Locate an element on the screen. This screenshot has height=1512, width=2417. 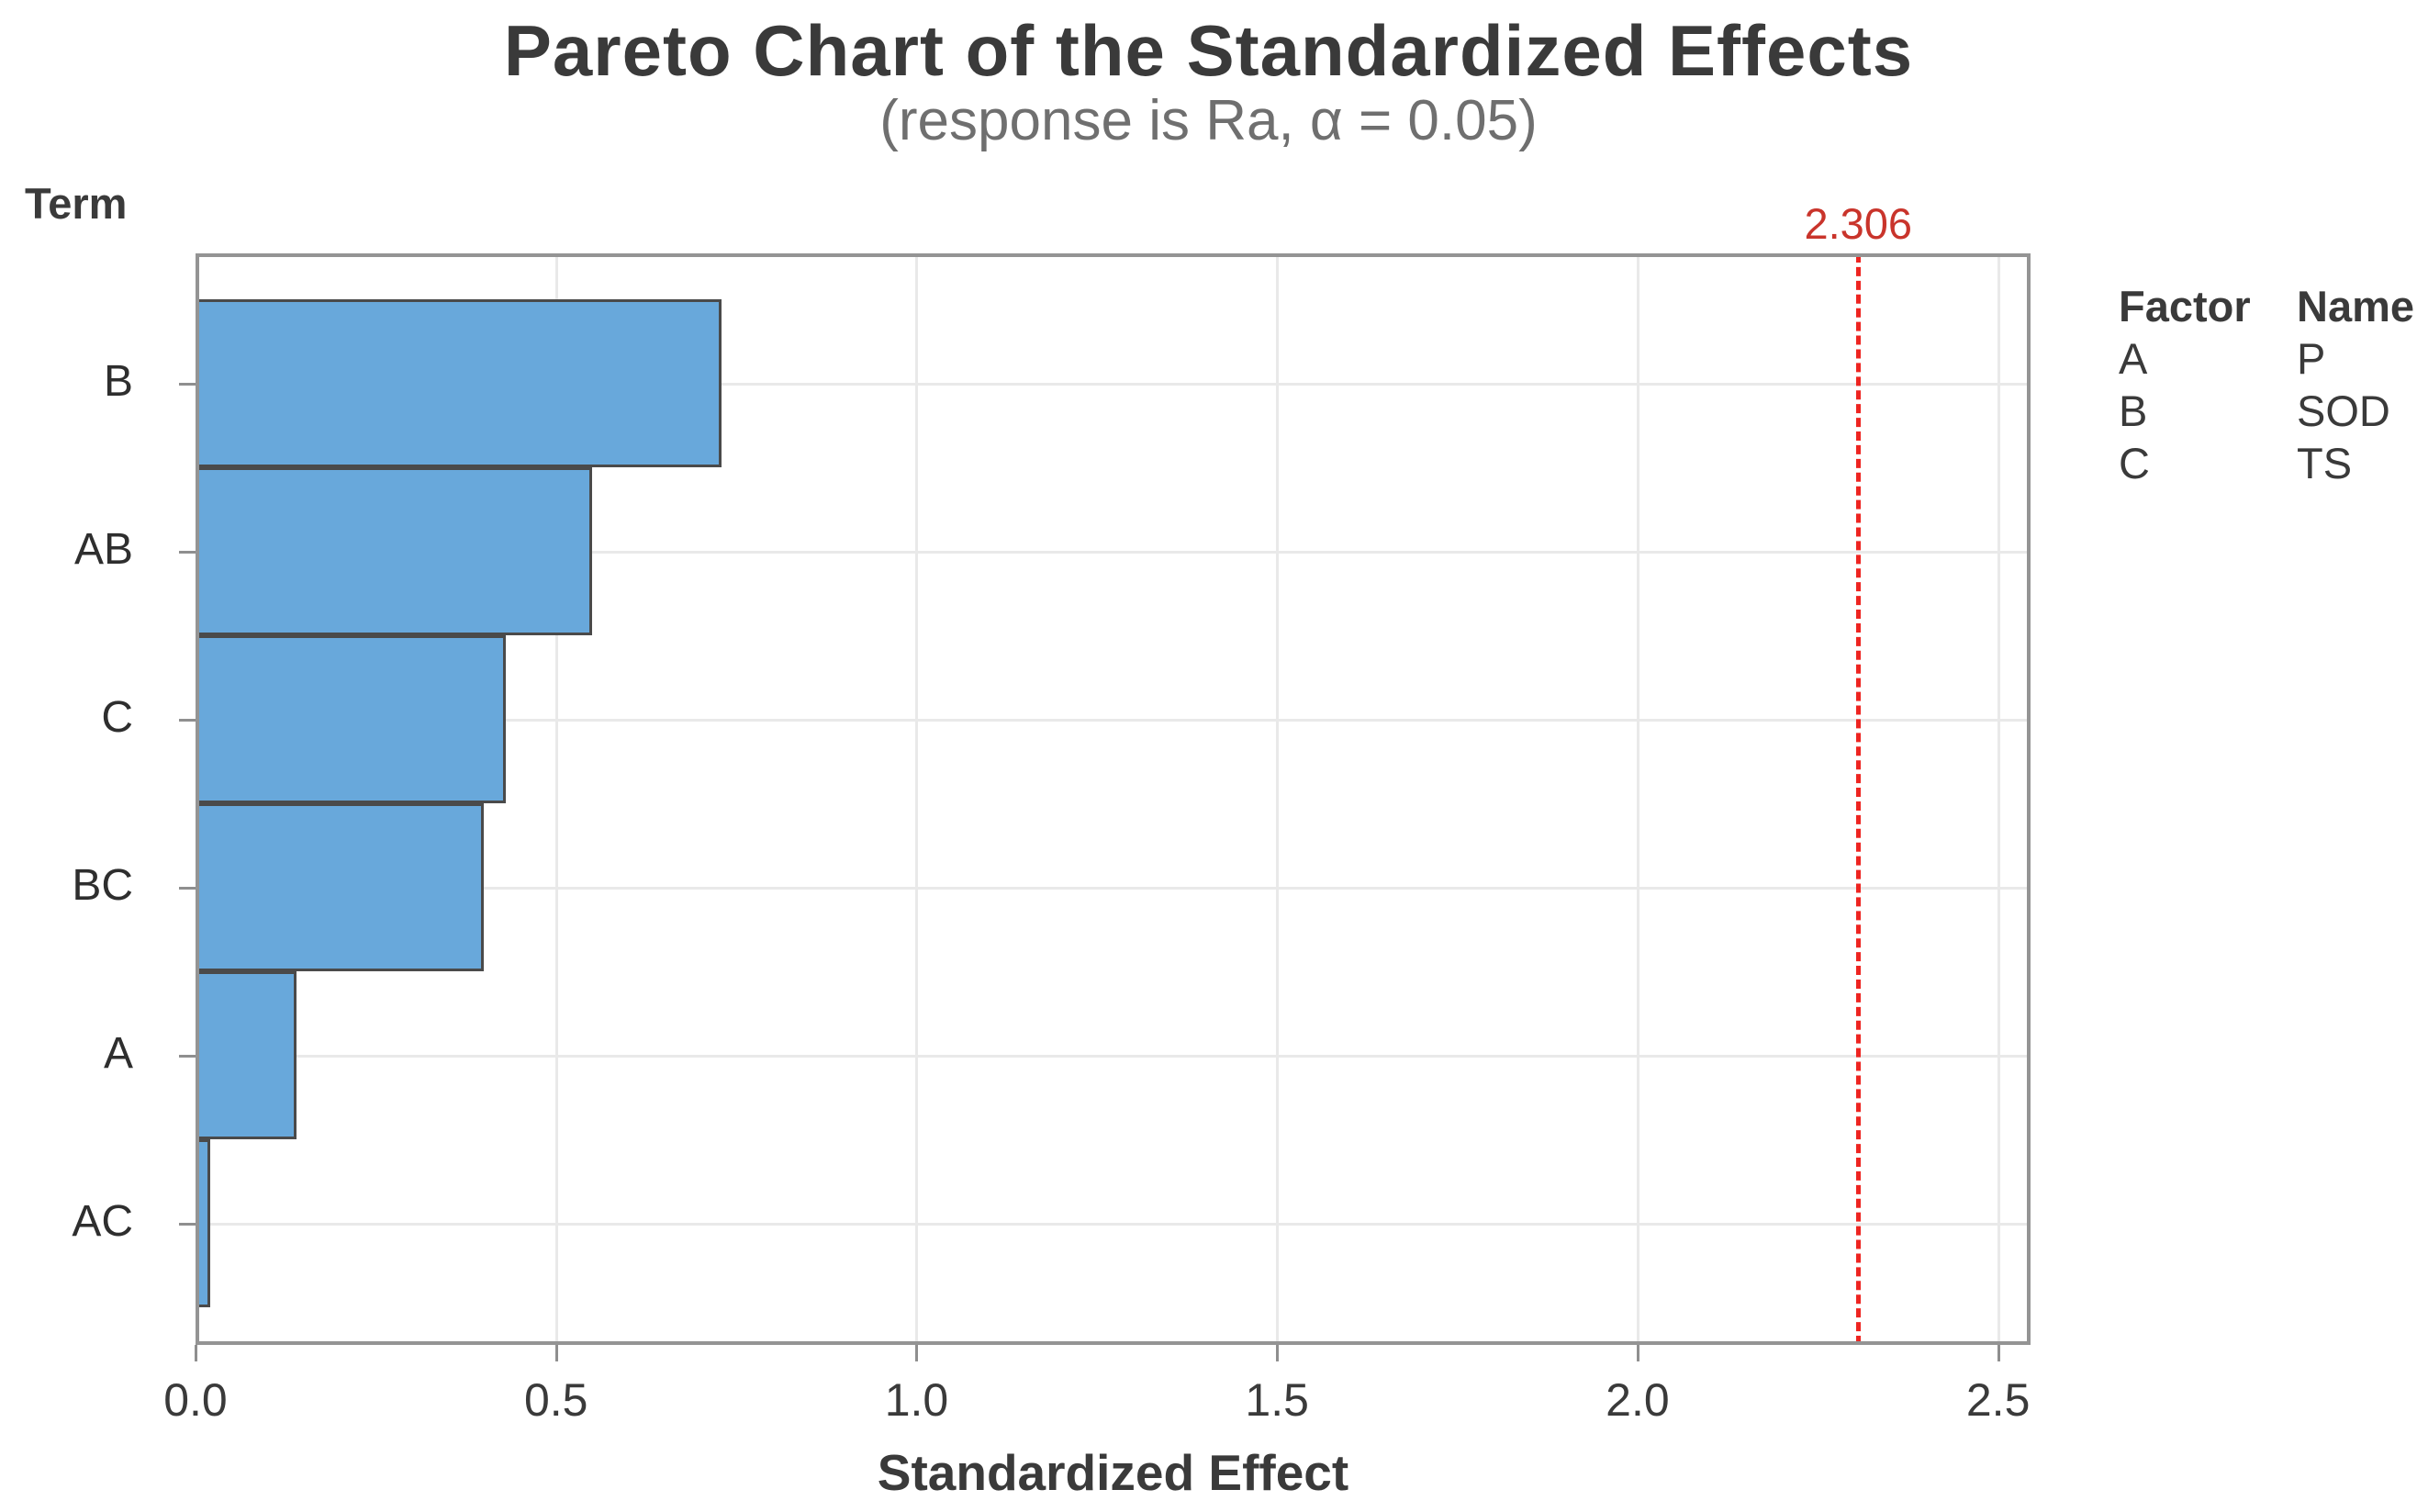
bar-BC is located at coordinates (340, 887).